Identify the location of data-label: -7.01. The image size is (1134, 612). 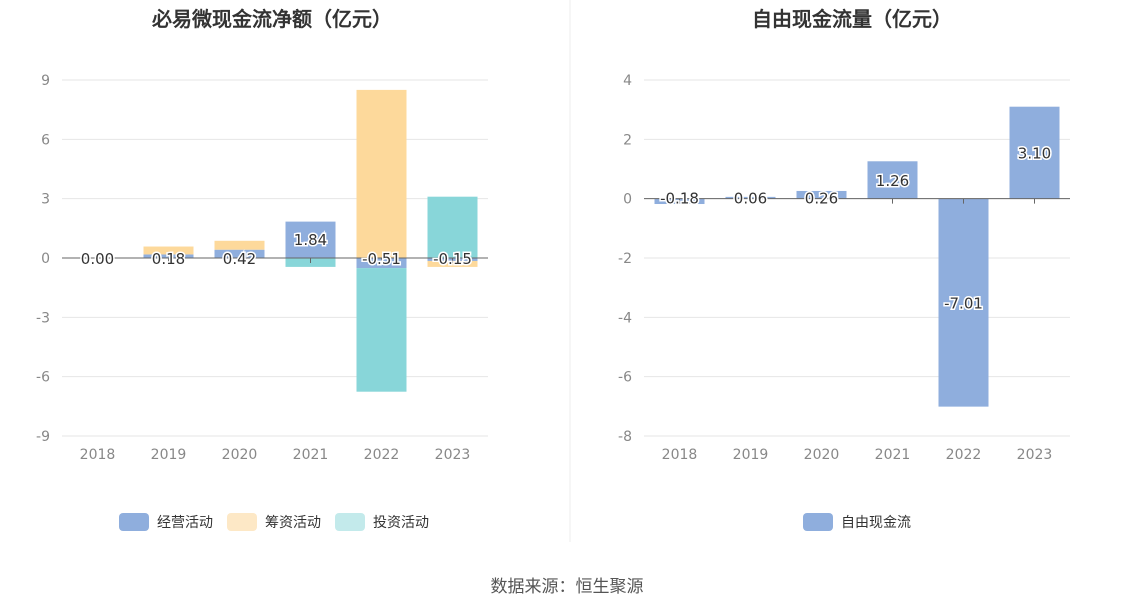
(963, 304).